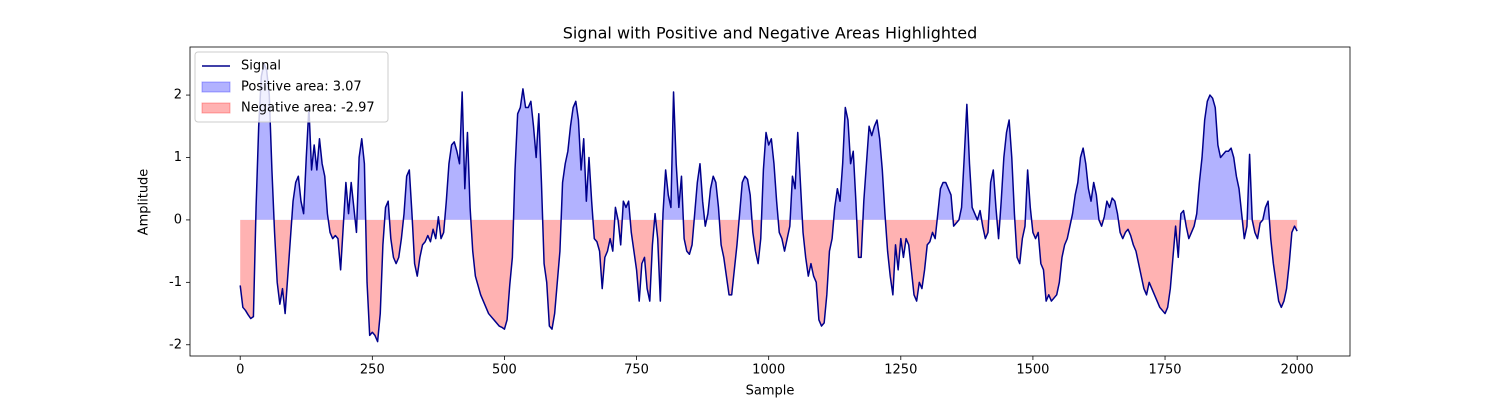  What do you see at coordinates (178, 219) in the screenshot?
I see `y-tick-label: 0` at bounding box center [178, 219].